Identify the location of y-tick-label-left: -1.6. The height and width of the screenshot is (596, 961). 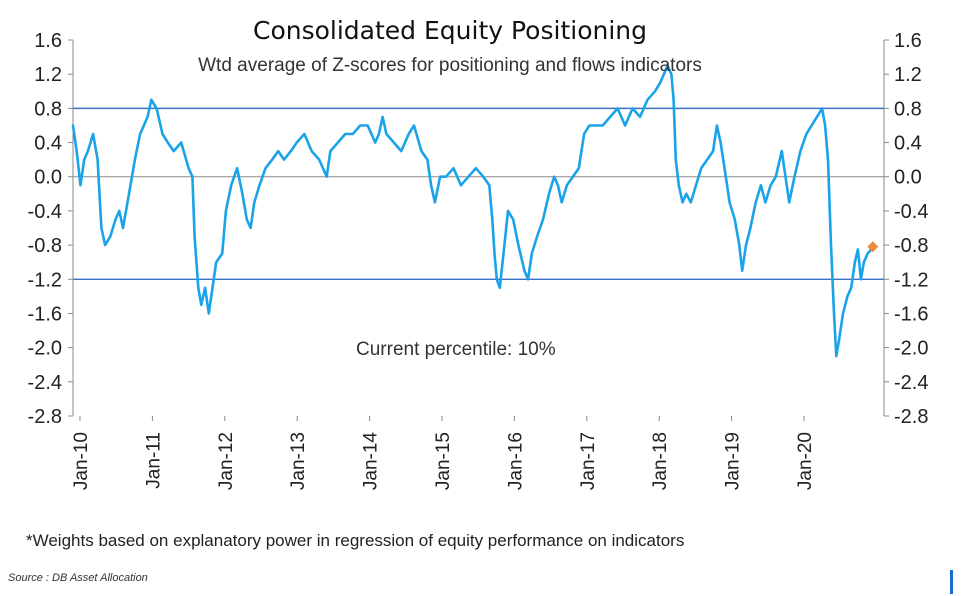
(45, 314).